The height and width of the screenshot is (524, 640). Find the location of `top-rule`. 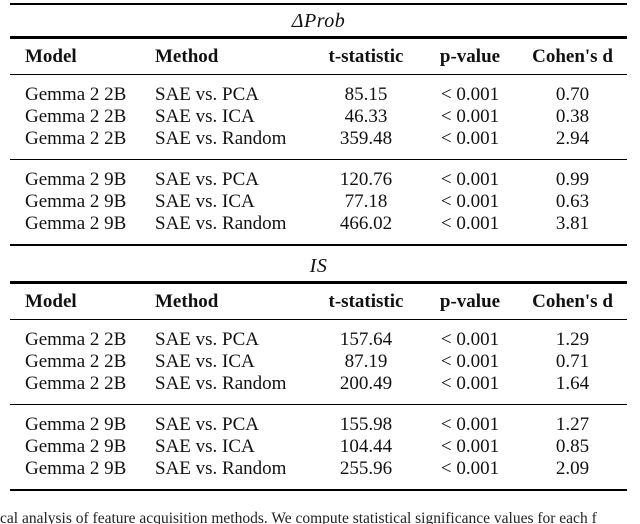

top-rule is located at coordinates (318, 4).